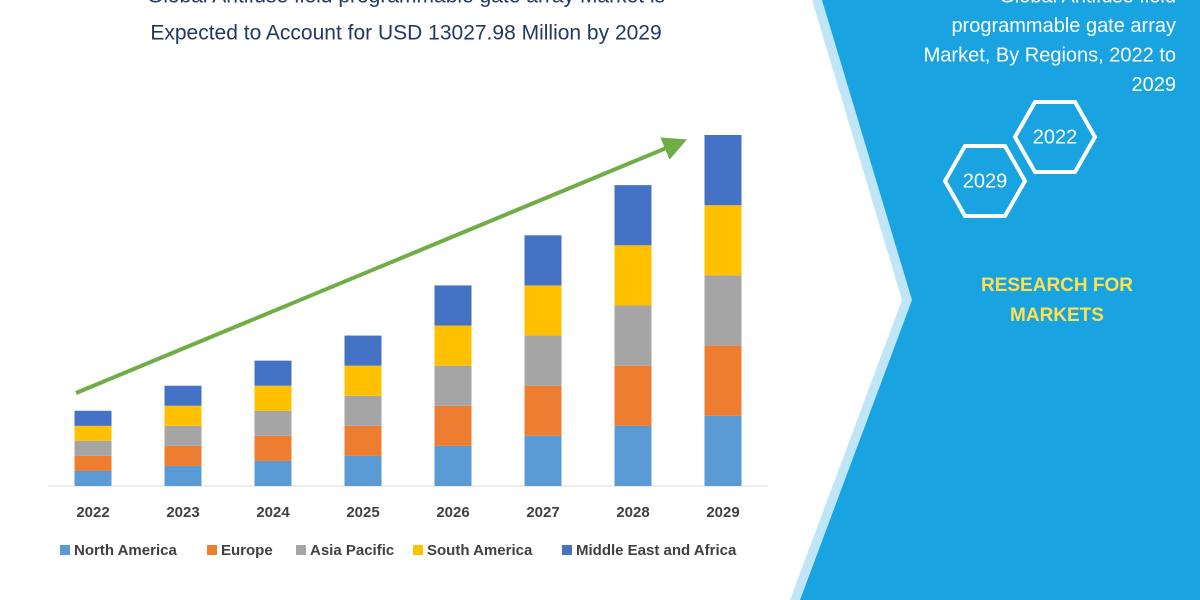  What do you see at coordinates (1057, 285) in the screenshot?
I see `brand: RESEARCH FOR` at bounding box center [1057, 285].